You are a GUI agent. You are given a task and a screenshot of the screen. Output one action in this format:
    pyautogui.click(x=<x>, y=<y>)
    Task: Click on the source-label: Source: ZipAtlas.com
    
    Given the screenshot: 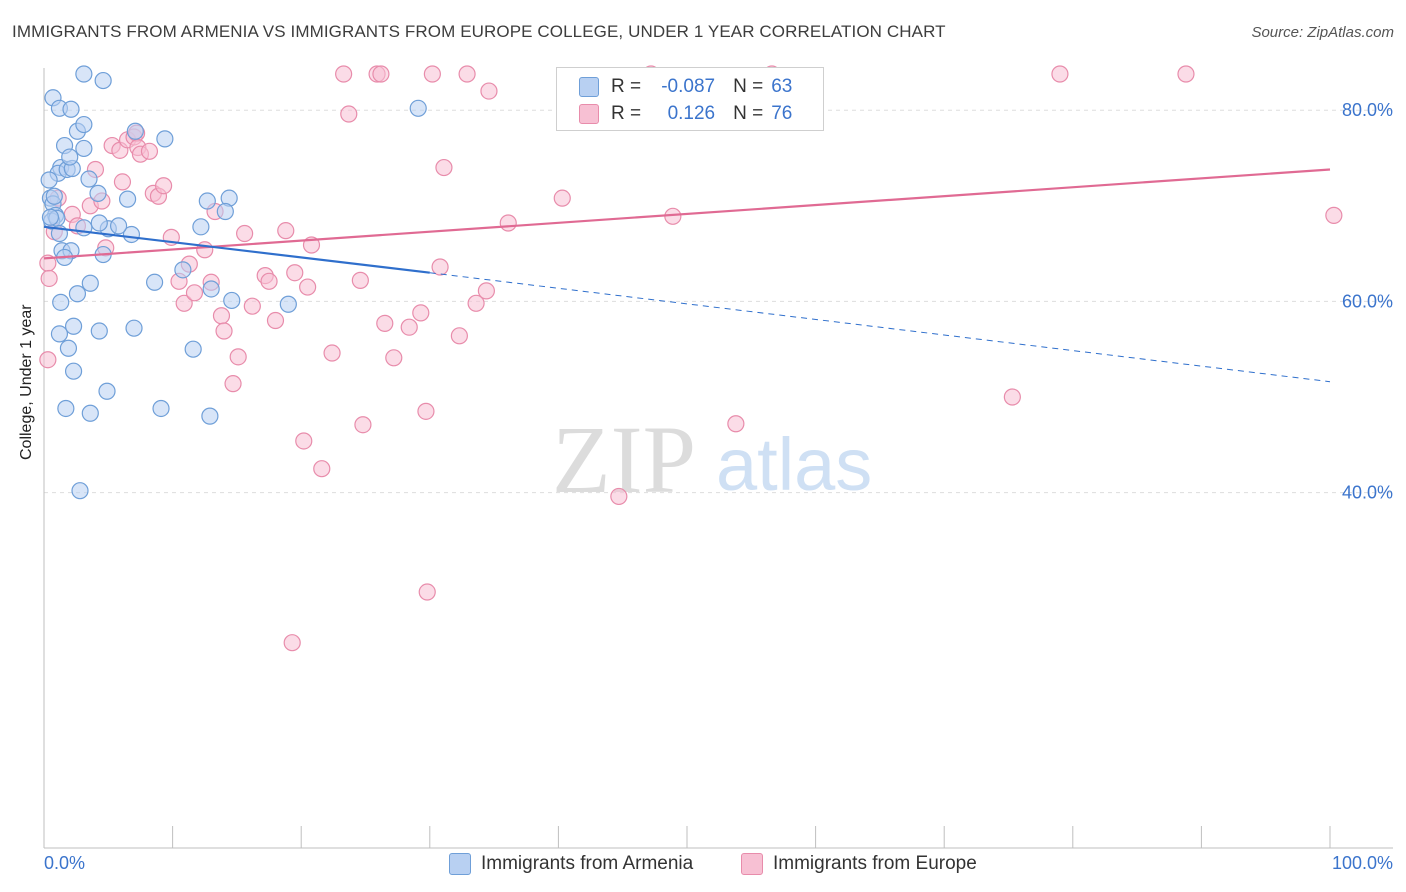 What is the action you would take?
    pyautogui.click(x=1322, y=32)
    